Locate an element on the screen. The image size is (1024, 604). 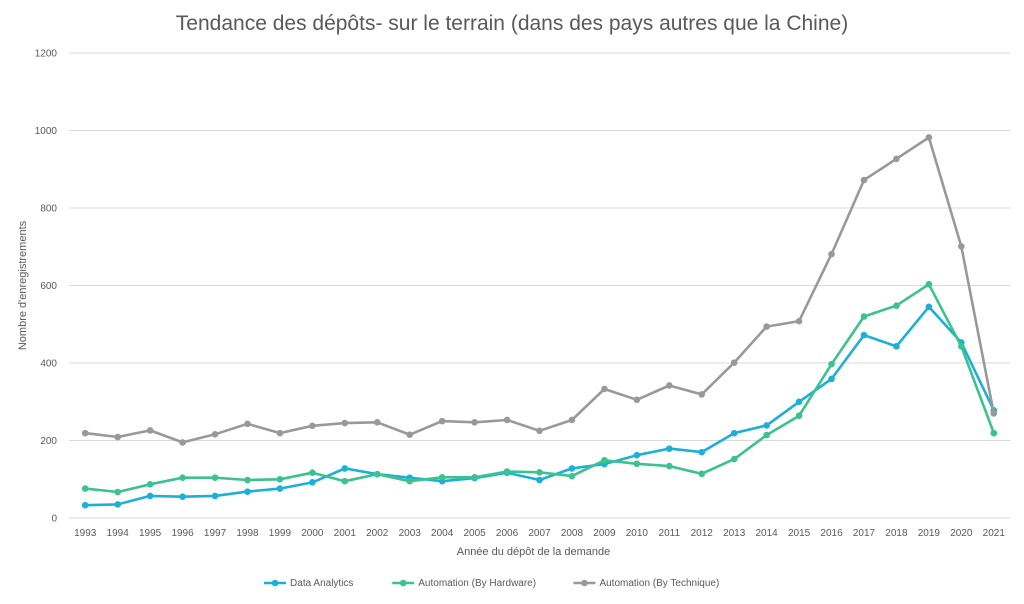
x-tick-label: 2003 is located at coordinates (410, 533).